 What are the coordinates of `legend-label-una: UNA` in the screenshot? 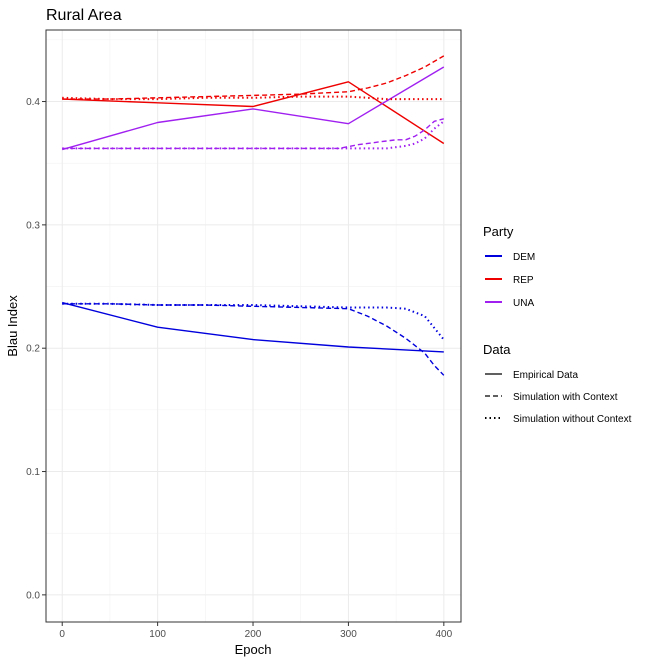 It's located at (523, 303).